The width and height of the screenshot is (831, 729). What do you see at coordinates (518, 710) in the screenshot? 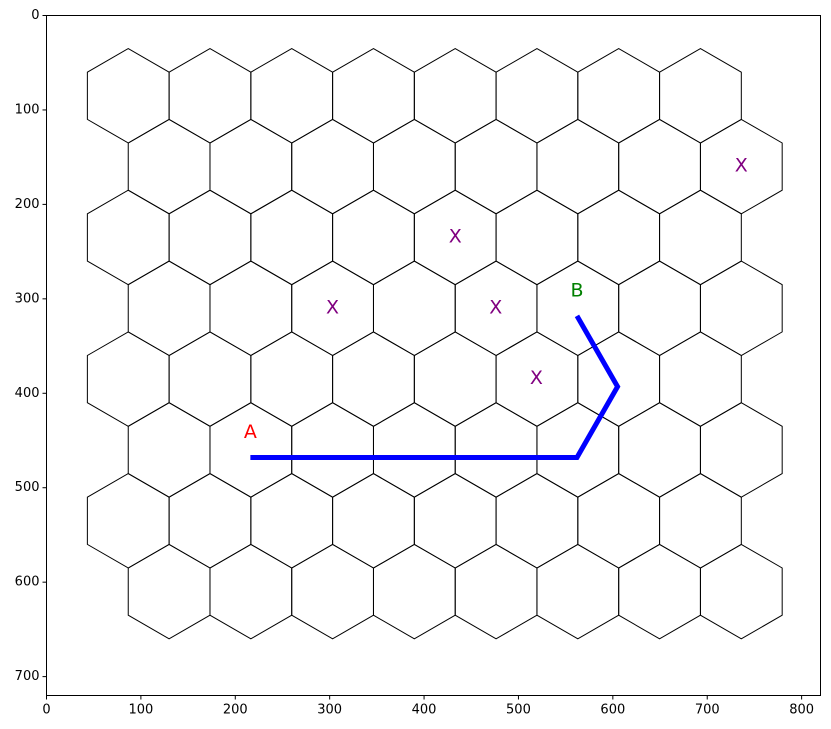
I see `x-tick-label: 500` at bounding box center [518, 710].